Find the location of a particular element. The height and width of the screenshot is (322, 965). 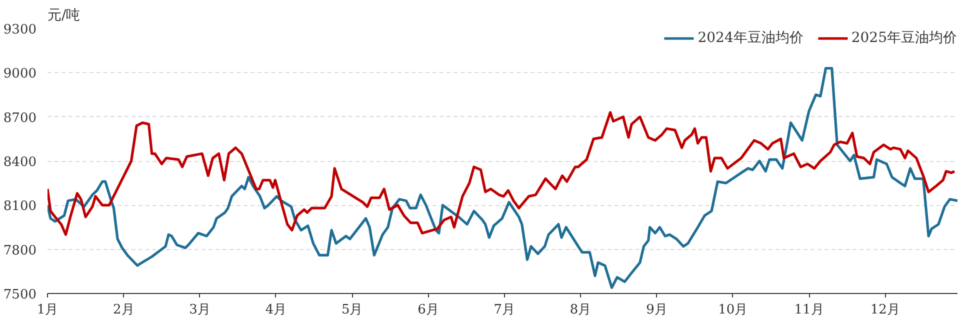

x-tick-label: 4月 is located at coordinates (276, 310).